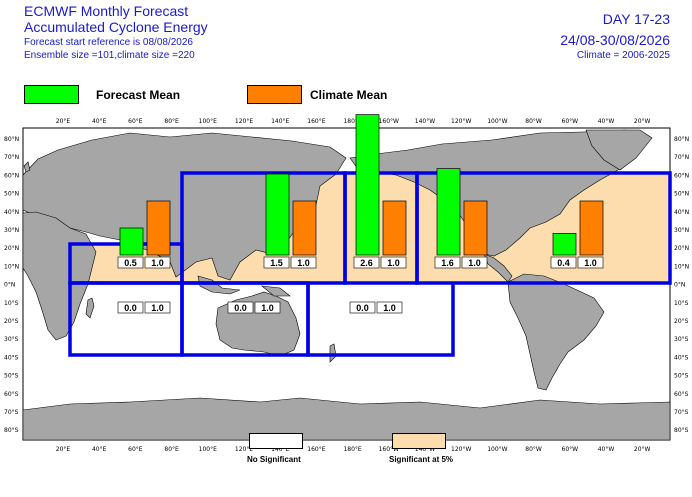  Describe the element at coordinates (11, 430) in the screenshot. I see `y-tick-left-16: 80°S` at that location.